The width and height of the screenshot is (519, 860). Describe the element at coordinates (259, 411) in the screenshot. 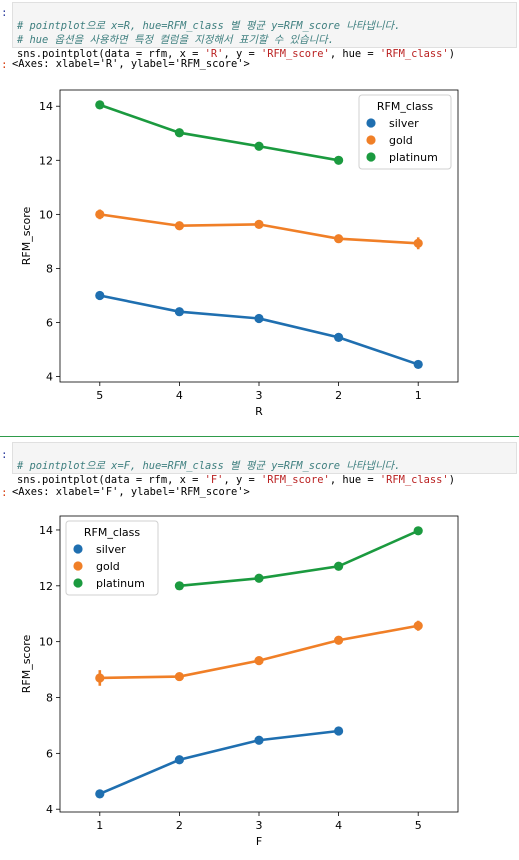

I see `x-axis-label: R` at that location.